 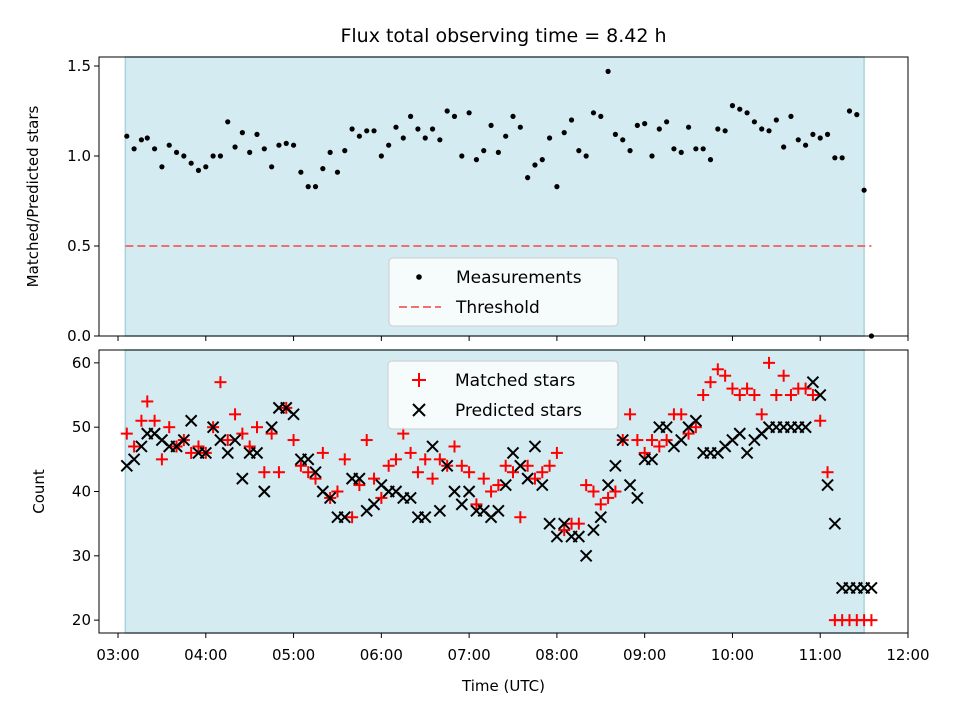 What do you see at coordinates (79, 156) in the screenshot?
I see `ratio-y-tick-label: 1.0` at bounding box center [79, 156].